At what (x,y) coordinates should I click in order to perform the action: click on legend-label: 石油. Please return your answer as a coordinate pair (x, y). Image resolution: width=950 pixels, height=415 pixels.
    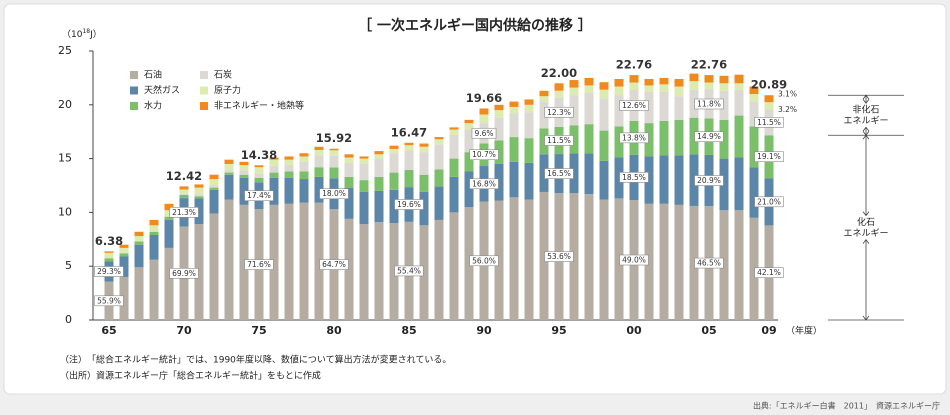
    Looking at the image, I should click on (153, 75).